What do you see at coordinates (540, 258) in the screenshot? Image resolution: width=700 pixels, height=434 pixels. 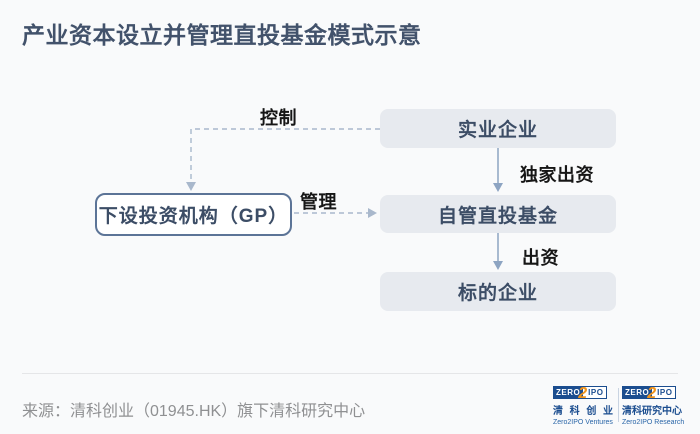 I see `edge-label-funding: 出资` at bounding box center [540, 258].